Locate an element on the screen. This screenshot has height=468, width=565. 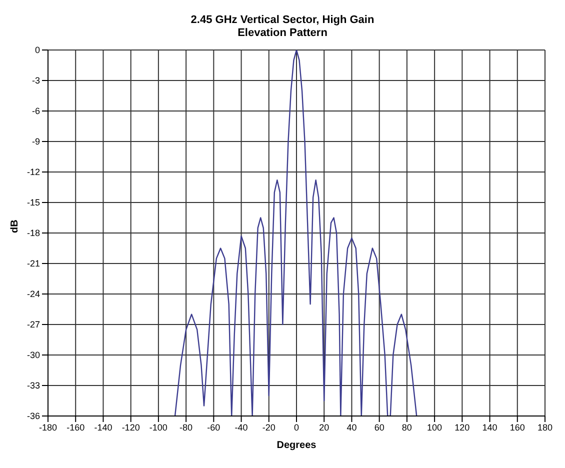
y-tick-label: -36 is located at coordinates (33, 416).